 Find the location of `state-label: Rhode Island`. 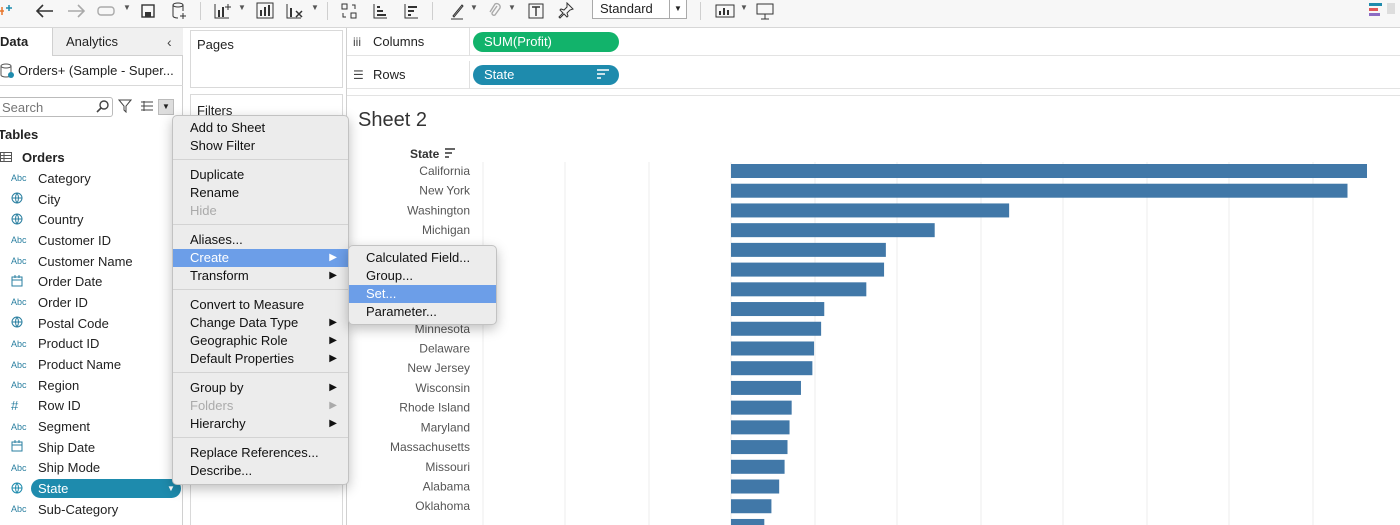

state-label: Rhode Island is located at coordinates (434, 408).